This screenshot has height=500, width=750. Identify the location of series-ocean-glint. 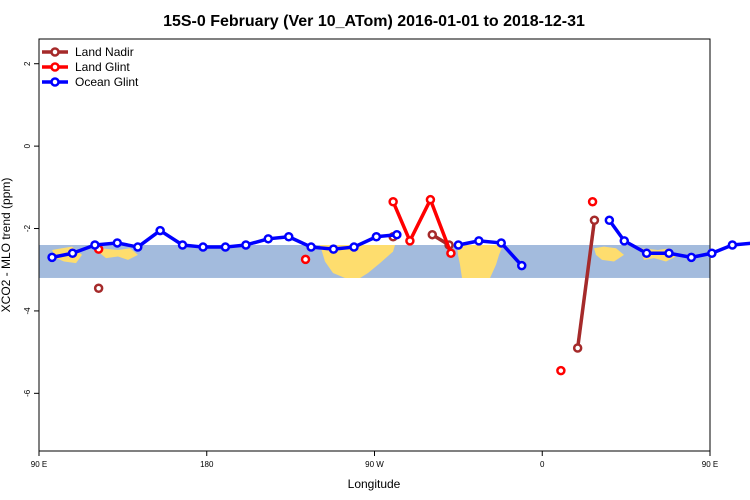
(398, 243).